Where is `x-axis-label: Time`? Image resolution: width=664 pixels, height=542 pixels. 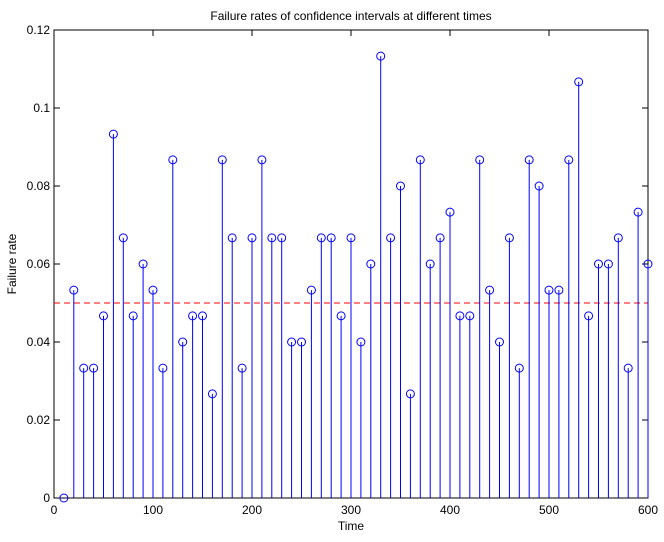 x-axis-label: Time is located at coordinates (351, 526).